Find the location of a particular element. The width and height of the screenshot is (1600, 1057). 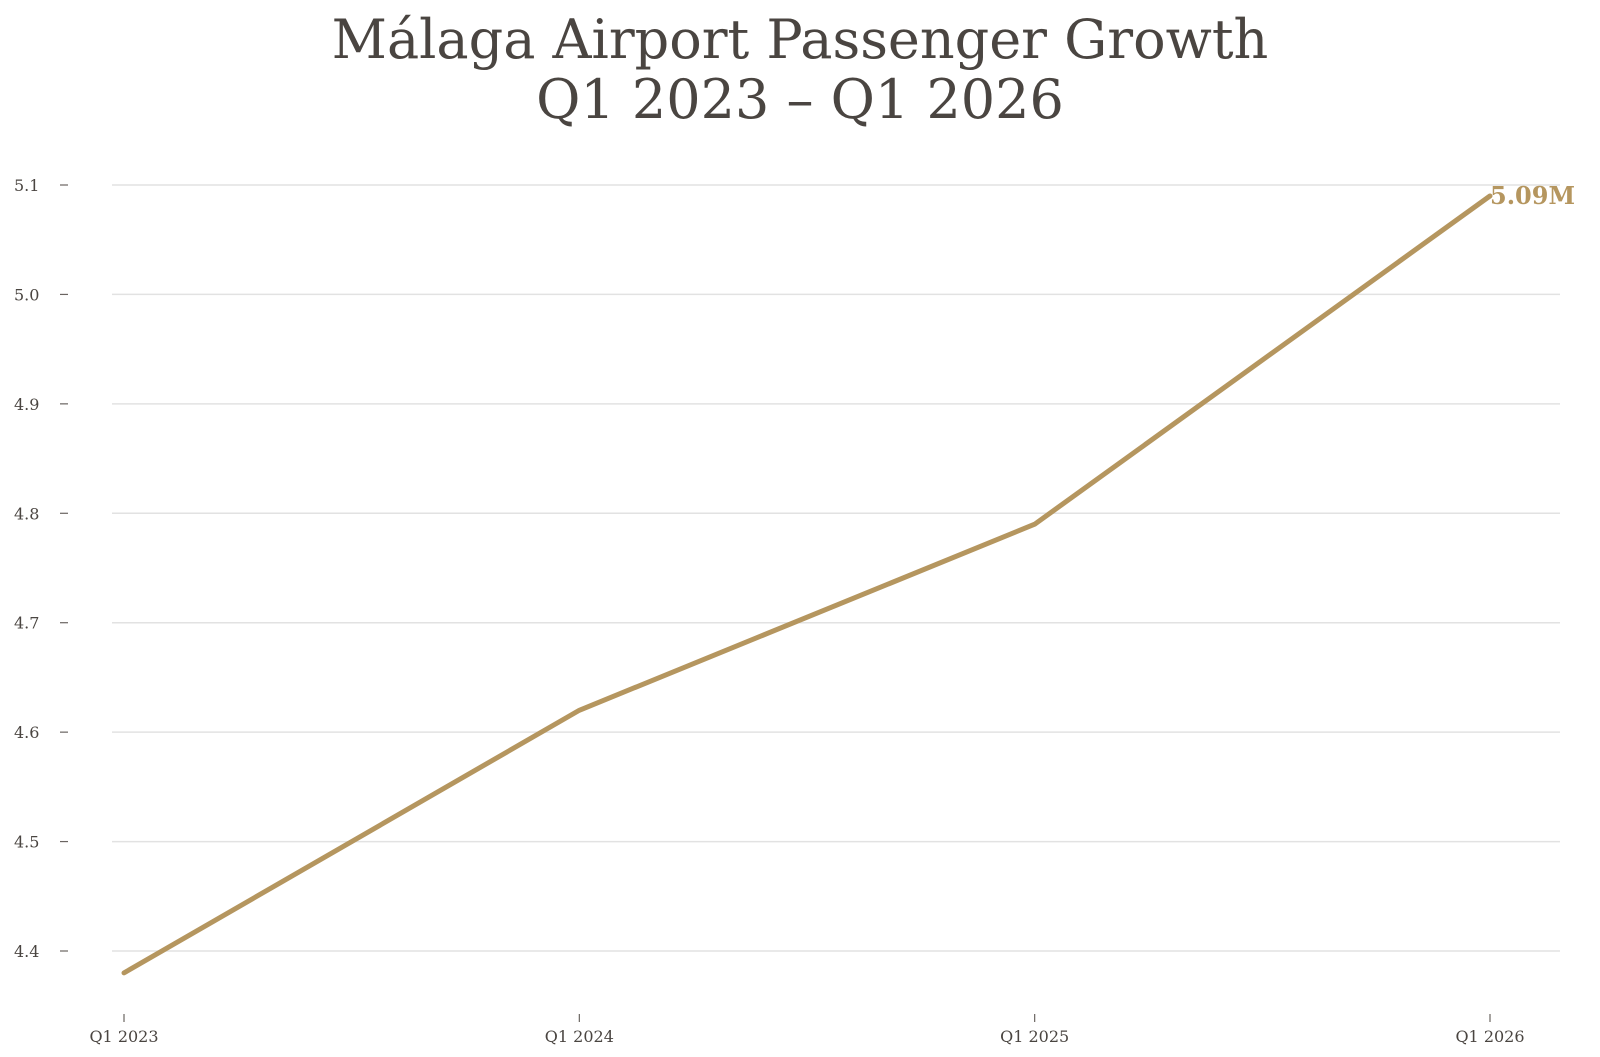

y-axis: 4.4 4.5 4.6 4.7 4.8 4.9 5.0 5.1 is located at coordinates (41, 568).